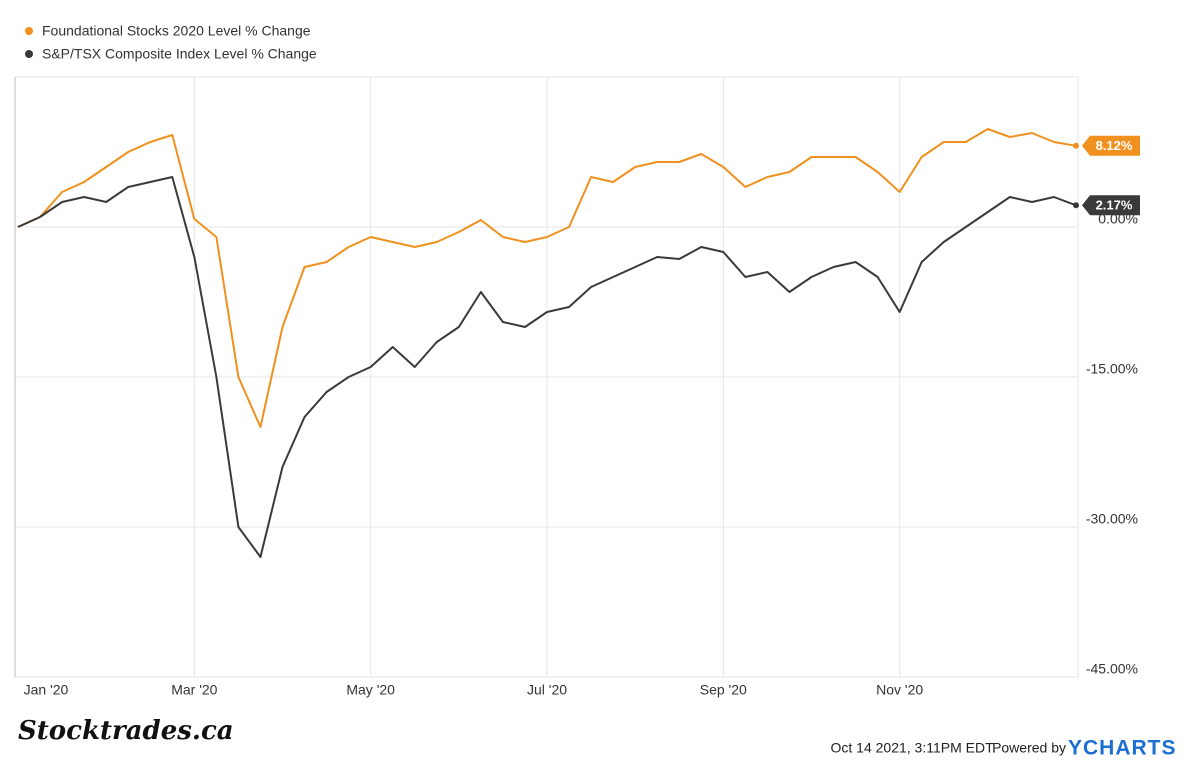 The image size is (1200, 772). What do you see at coordinates (1122, 748) in the screenshot?
I see `brand: YCHARTS` at bounding box center [1122, 748].